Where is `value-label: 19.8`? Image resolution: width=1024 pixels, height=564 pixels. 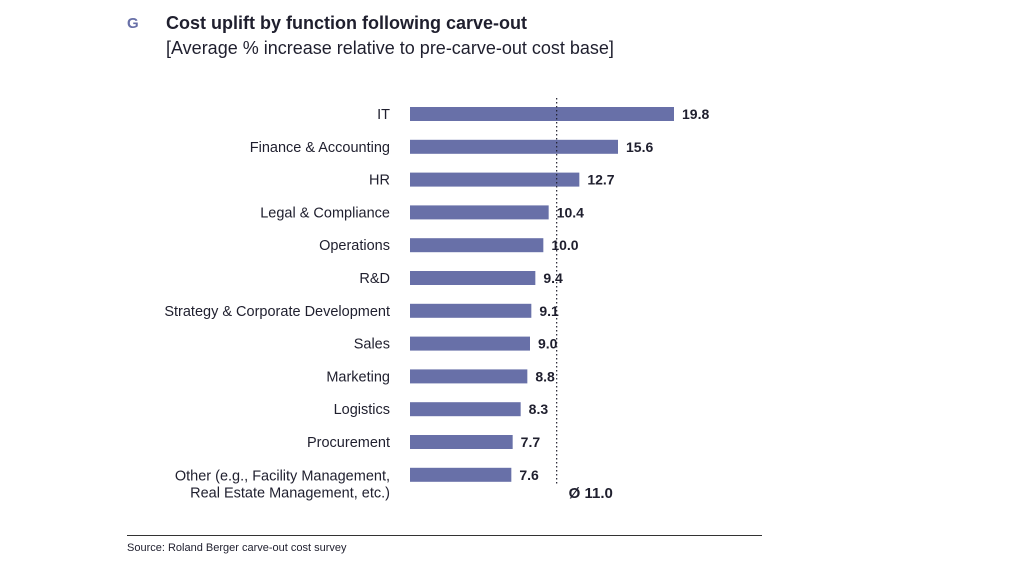 value-label: 19.8 is located at coordinates (695, 114).